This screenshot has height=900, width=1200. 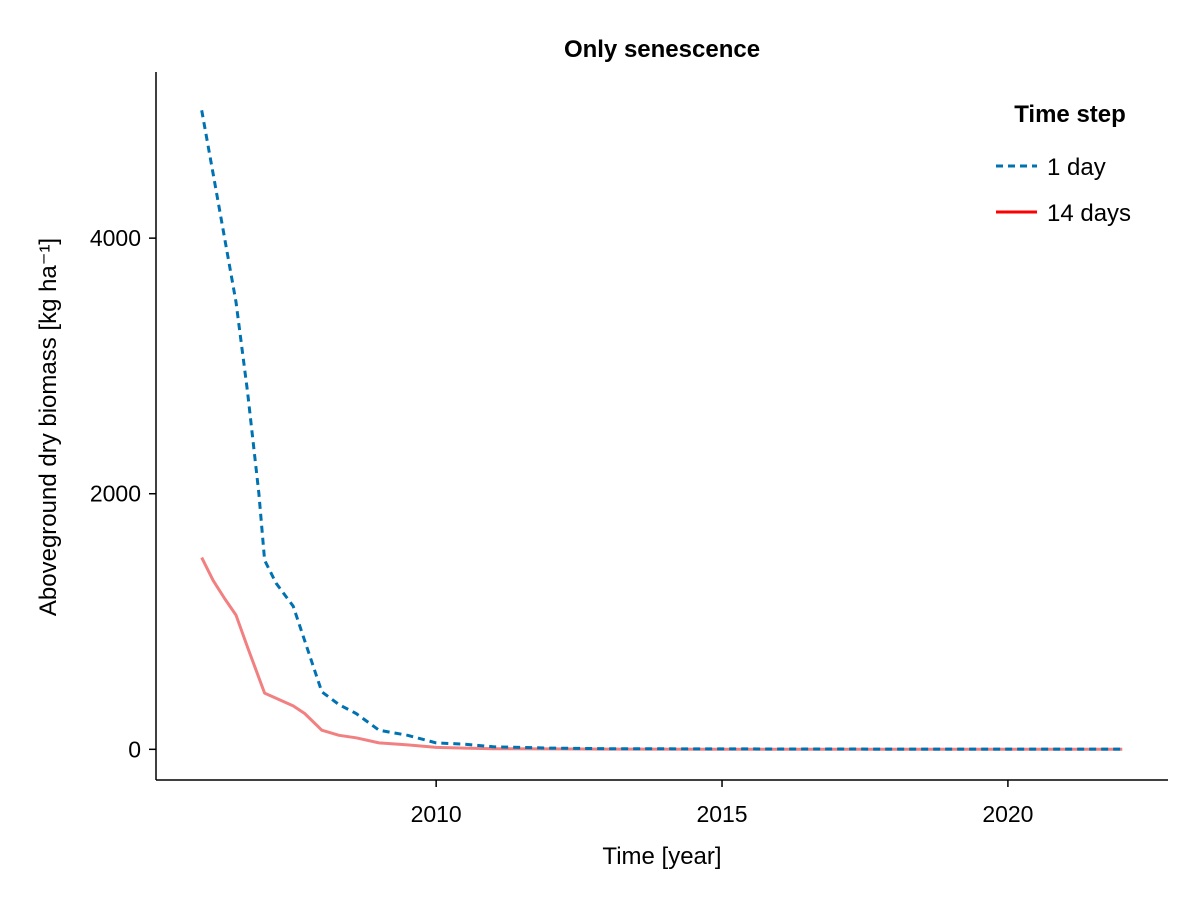 What do you see at coordinates (1070, 114) in the screenshot?
I see `legend-title: Time step` at bounding box center [1070, 114].